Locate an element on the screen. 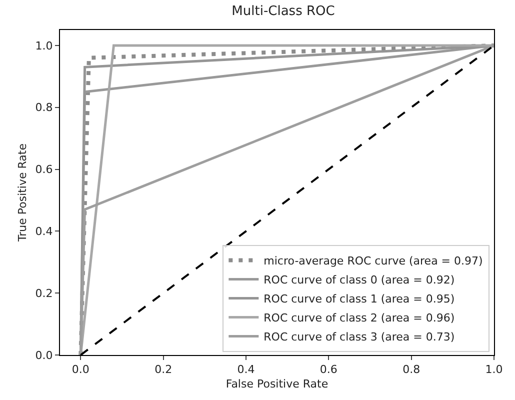 The width and height of the screenshot is (515, 400). legend-label: ROC curve of class 3 (area = 0.73) is located at coordinates (359, 337).